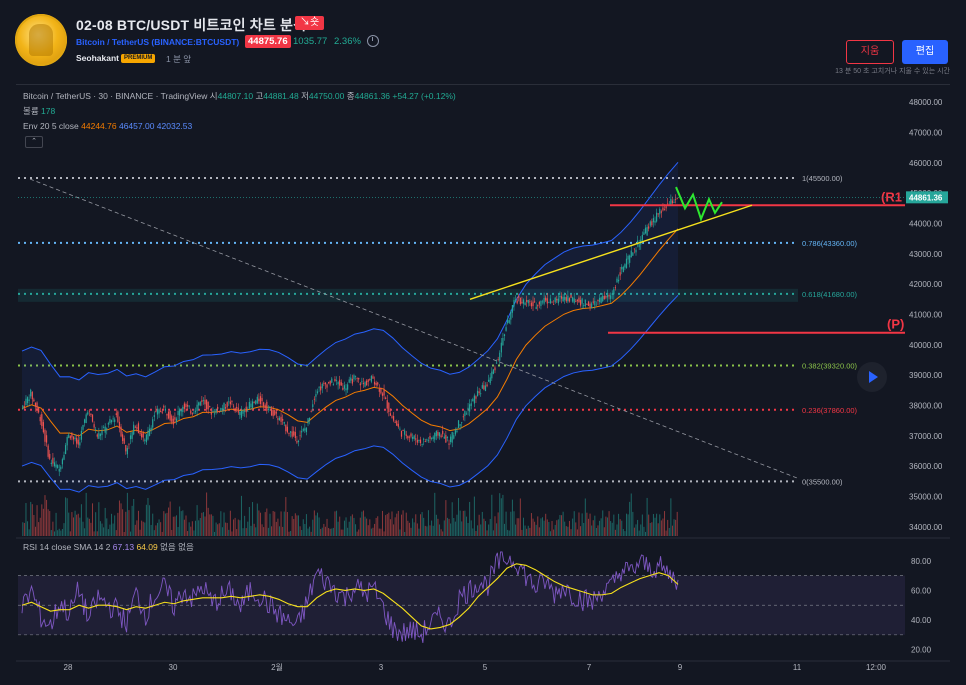  Describe the element at coordinates (158, 42) in the screenshot. I see `symbol-link: Bitcoin / TetherUS (BINANCE:BTCUSDT)` at that location.